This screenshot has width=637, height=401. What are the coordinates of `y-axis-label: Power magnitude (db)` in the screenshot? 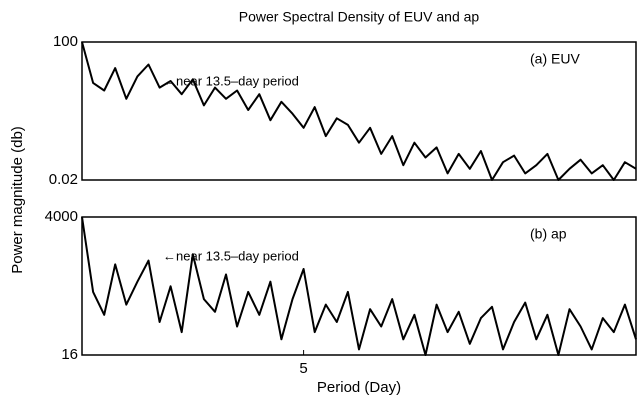 It's located at (17, 200).